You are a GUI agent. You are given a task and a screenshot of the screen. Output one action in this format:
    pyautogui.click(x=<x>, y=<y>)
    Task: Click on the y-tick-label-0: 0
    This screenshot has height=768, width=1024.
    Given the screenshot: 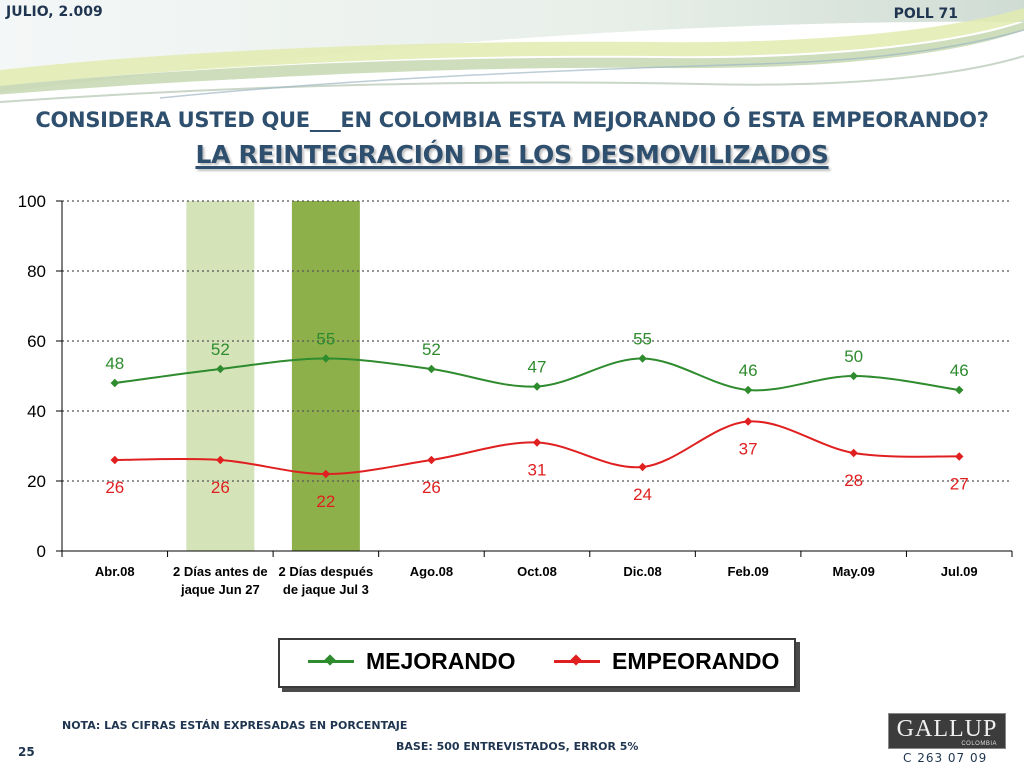 What is the action you would take?
    pyautogui.click(x=41, y=551)
    